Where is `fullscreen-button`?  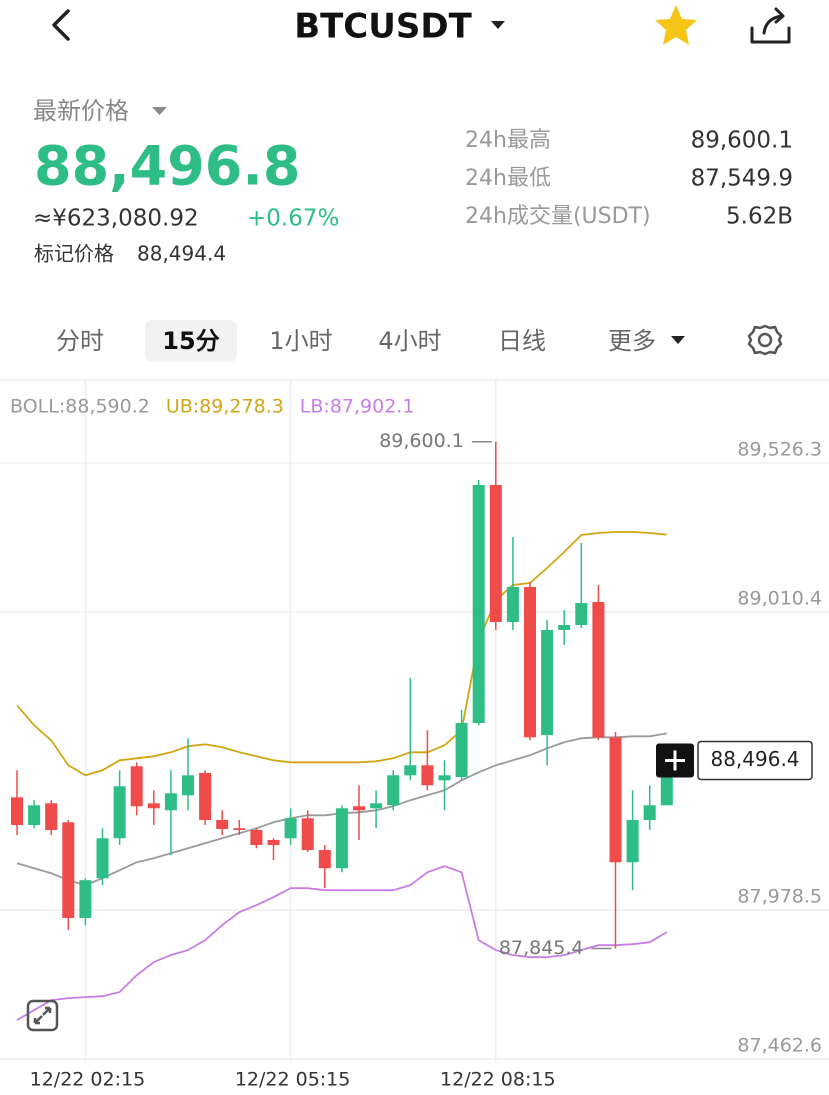 fullscreen-button is located at coordinates (42, 1015).